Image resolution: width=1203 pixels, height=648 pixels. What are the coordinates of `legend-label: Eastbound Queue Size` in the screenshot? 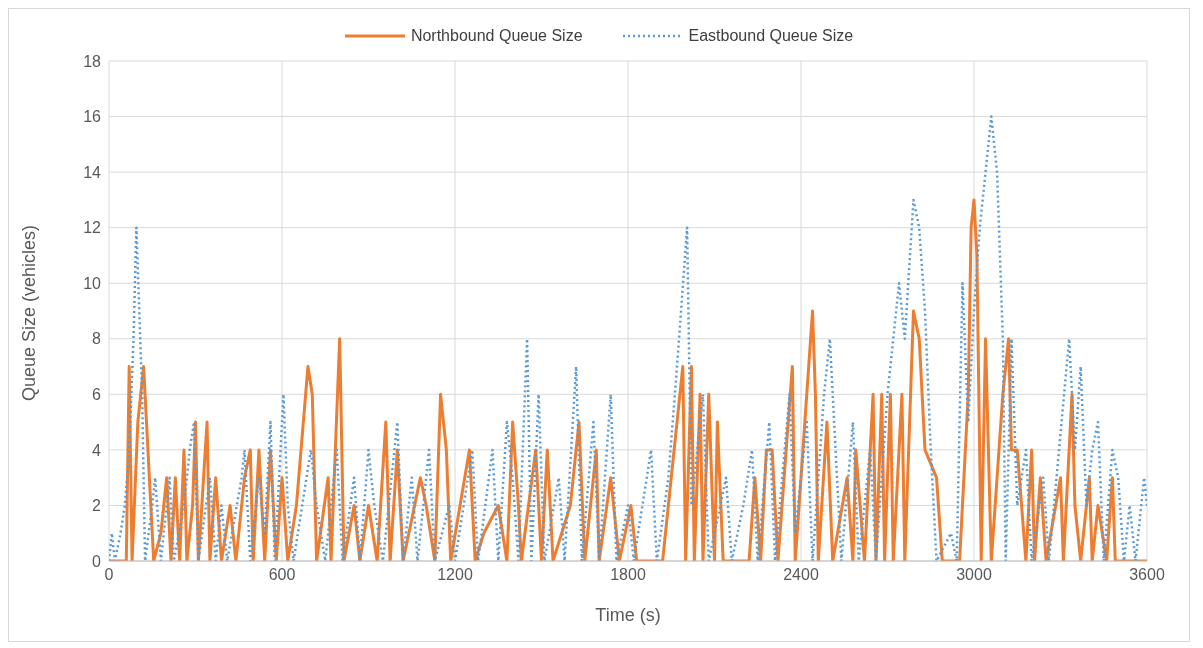 It's located at (771, 36).